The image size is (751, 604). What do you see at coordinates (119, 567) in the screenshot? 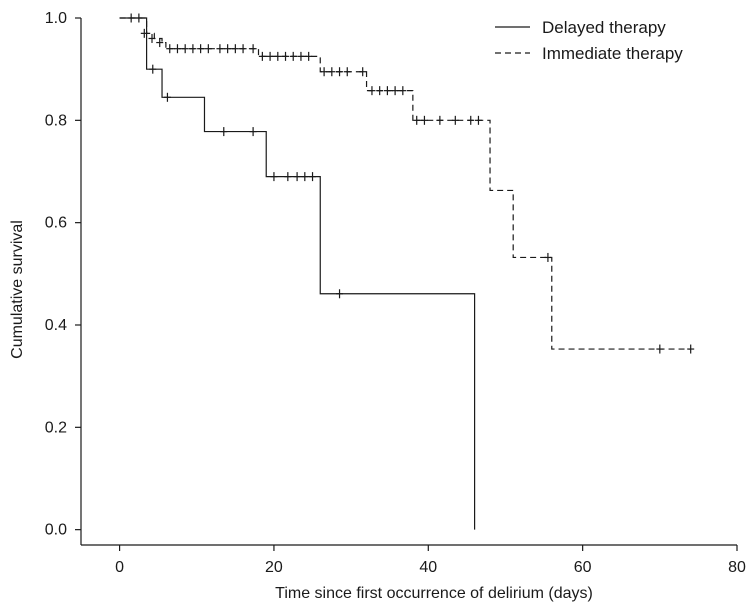
I see `x-tick-label: 0` at bounding box center [119, 567].